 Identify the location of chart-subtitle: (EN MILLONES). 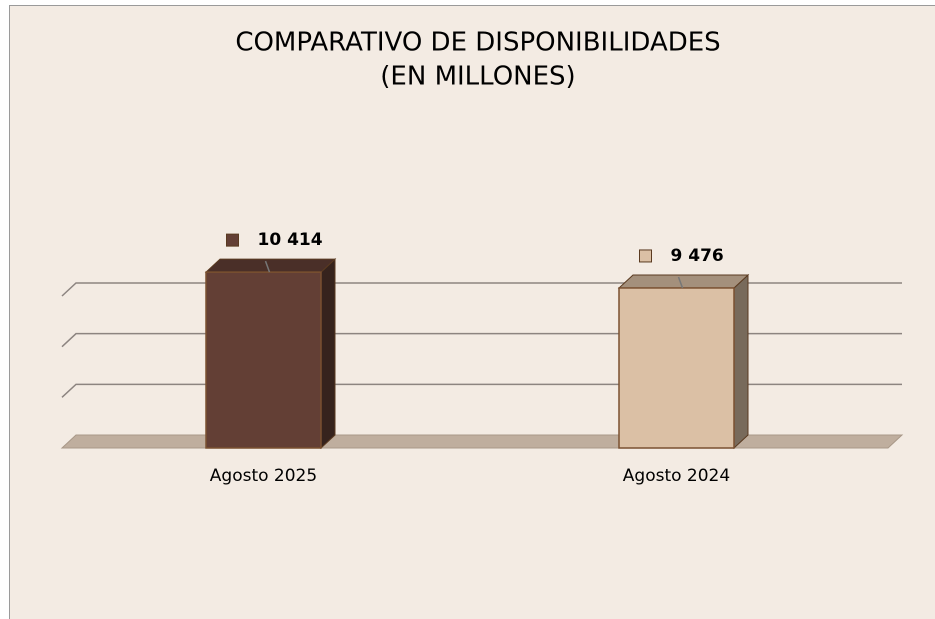
(477, 77).